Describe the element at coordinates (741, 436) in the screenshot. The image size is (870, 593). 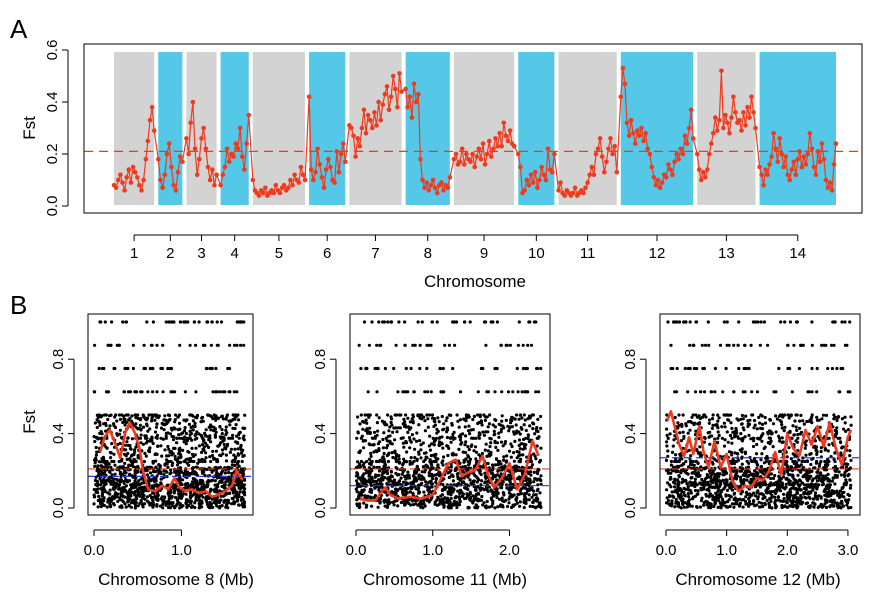
I see `chr12-scatter-panel: 0.00.40.80.0 1.0 2.0 3.0` at that location.